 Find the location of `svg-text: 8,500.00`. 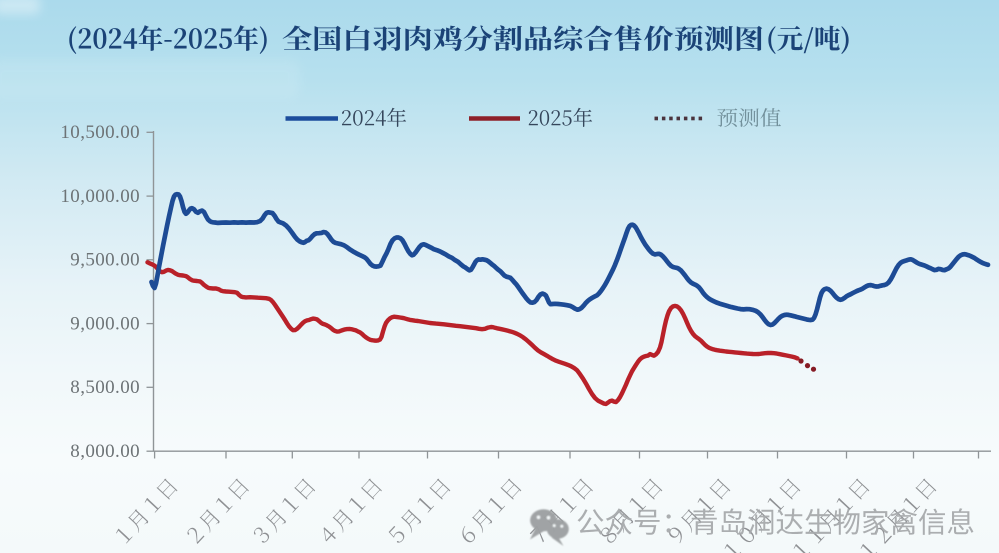

svg-text: 8,500.00 is located at coordinates (105, 387).